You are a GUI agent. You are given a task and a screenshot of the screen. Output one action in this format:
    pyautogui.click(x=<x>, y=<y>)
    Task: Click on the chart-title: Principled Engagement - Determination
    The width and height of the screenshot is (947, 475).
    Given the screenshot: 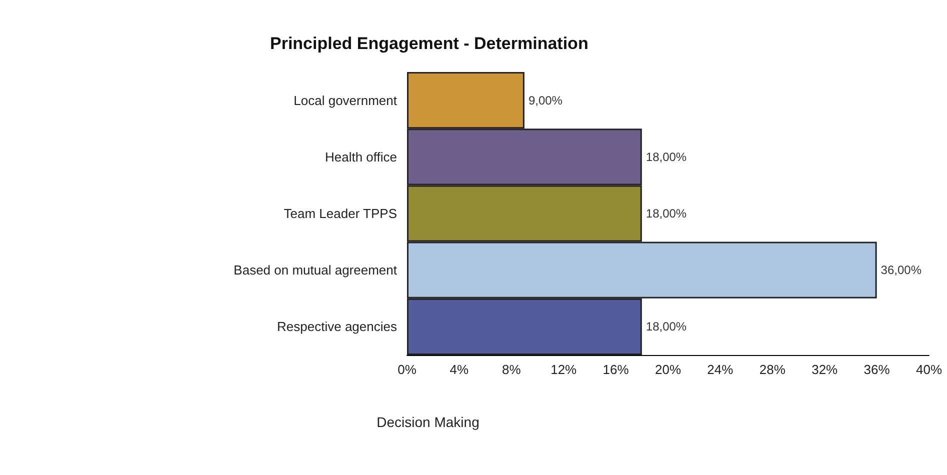 What is the action you would take?
    pyautogui.click(x=429, y=43)
    